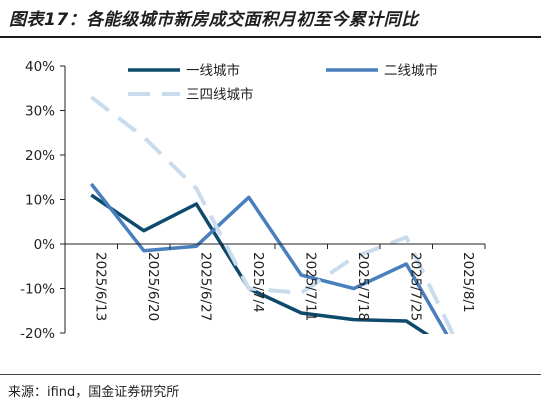 This screenshot has height=403, width=541. I want to click on x-tick-label: 2025/7/11, so click(310, 286).